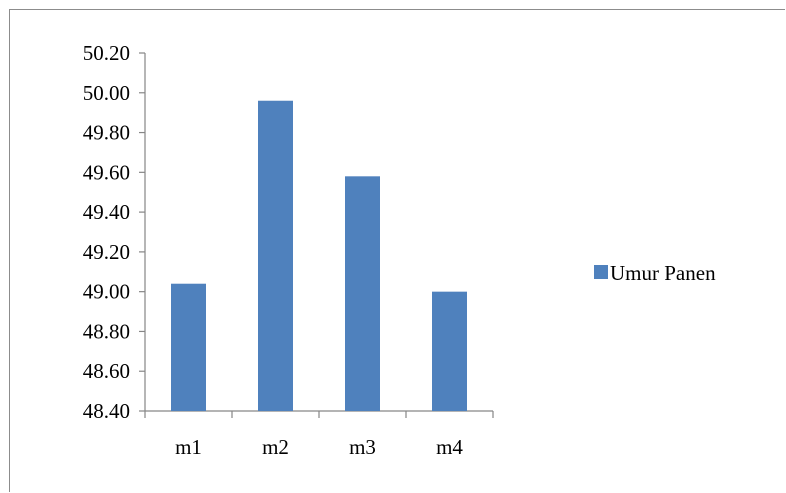 The height and width of the screenshot is (493, 786). What do you see at coordinates (106, 252) in the screenshot?
I see `y-tick-label: 49.20` at bounding box center [106, 252].